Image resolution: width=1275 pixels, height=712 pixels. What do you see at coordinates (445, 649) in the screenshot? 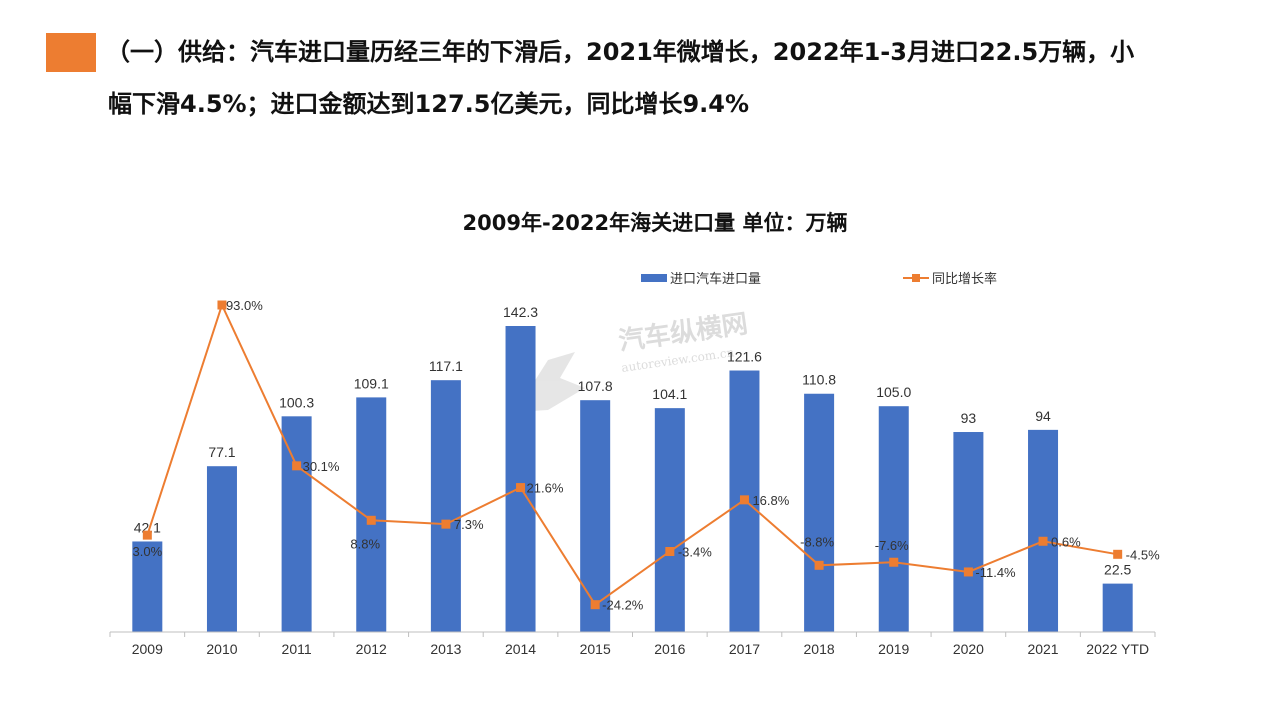
I see `x-tick-label: 2013` at bounding box center [445, 649].